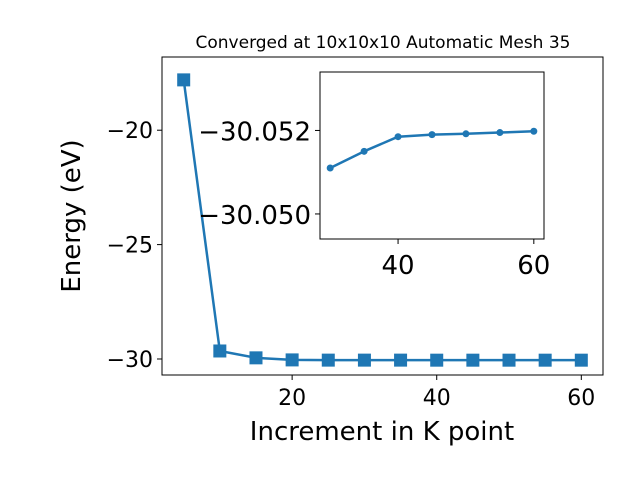 Image resolution: width=640 pixels, height=480 pixels. What do you see at coordinates (130, 360) in the screenshot?
I see `y-tick-label: −30` at bounding box center [130, 360].